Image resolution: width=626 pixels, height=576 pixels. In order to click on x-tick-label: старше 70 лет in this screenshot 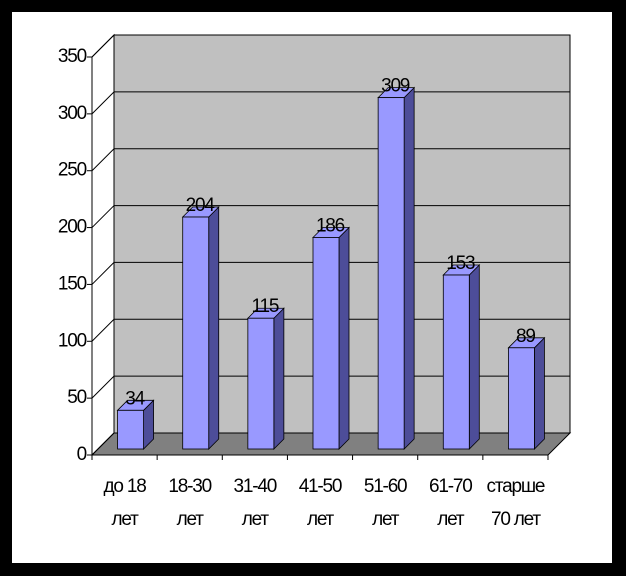, I will do `click(516, 503)`.